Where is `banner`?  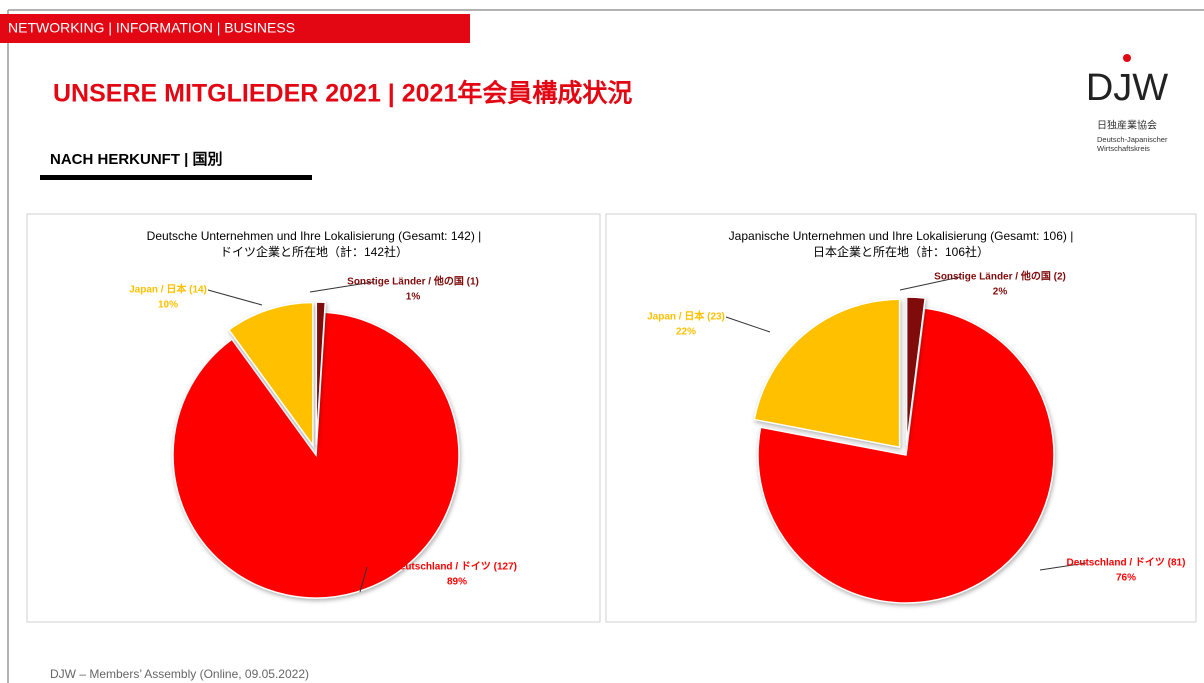 banner is located at coordinates (235, 28).